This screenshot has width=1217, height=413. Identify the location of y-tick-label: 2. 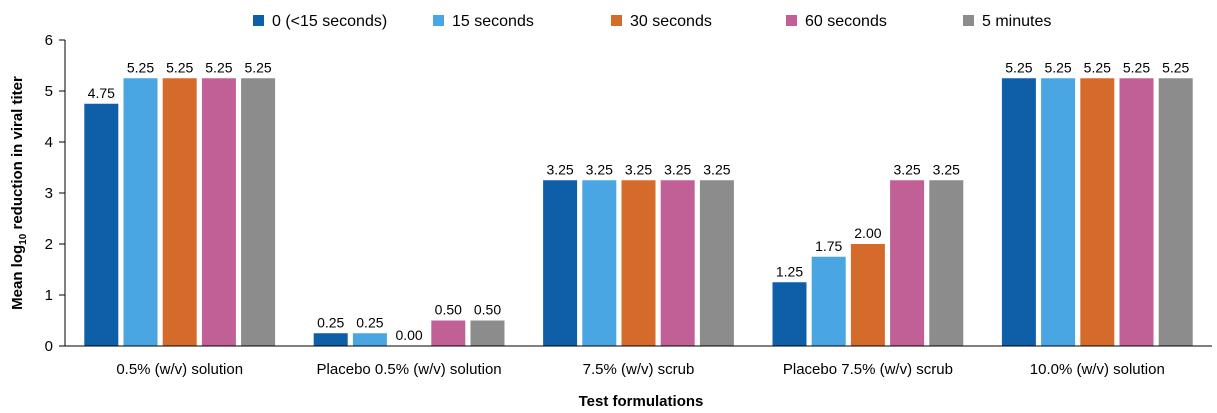
(49, 244).